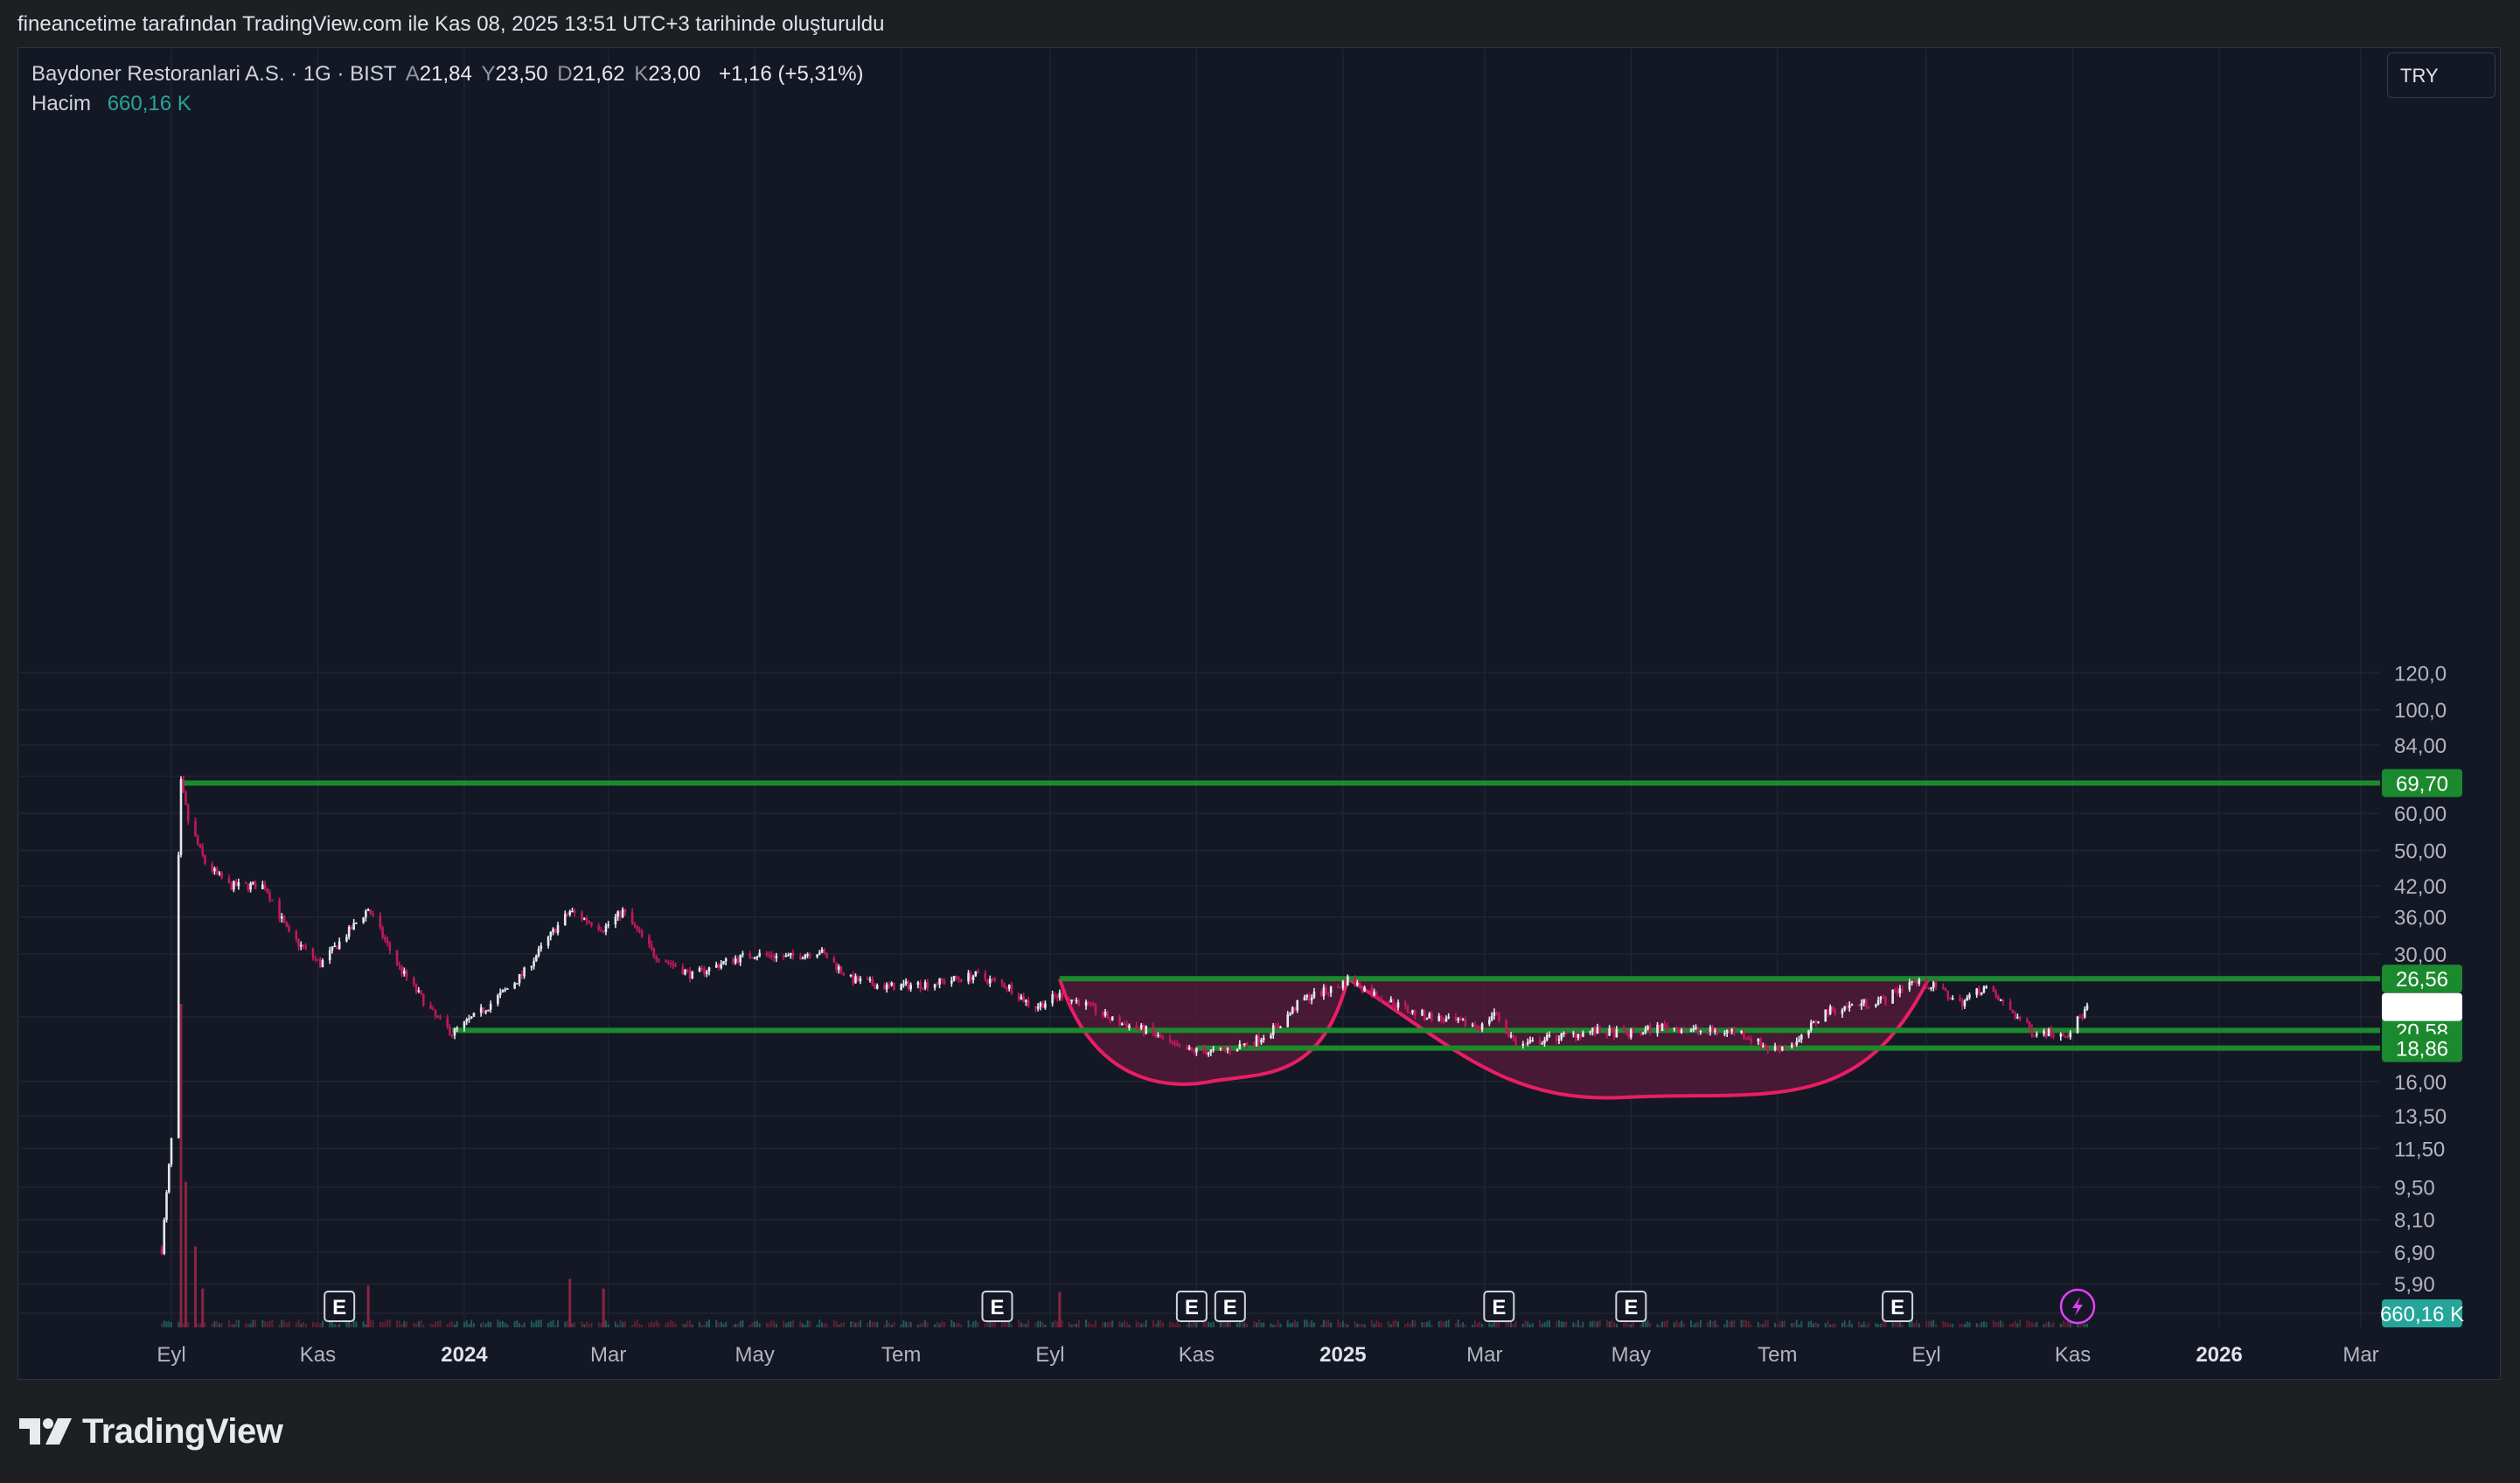 The image size is (2520, 1483). I want to click on cup-and-handle-pattern, so click(1494, 1038).